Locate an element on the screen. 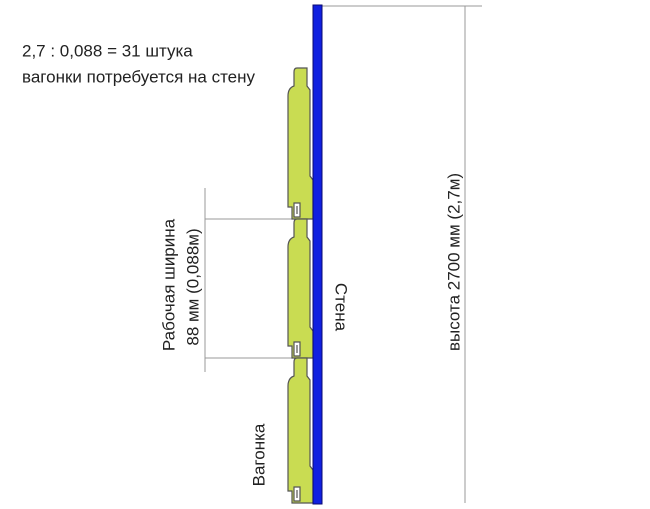  label: Стена is located at coordinates (341, 307).